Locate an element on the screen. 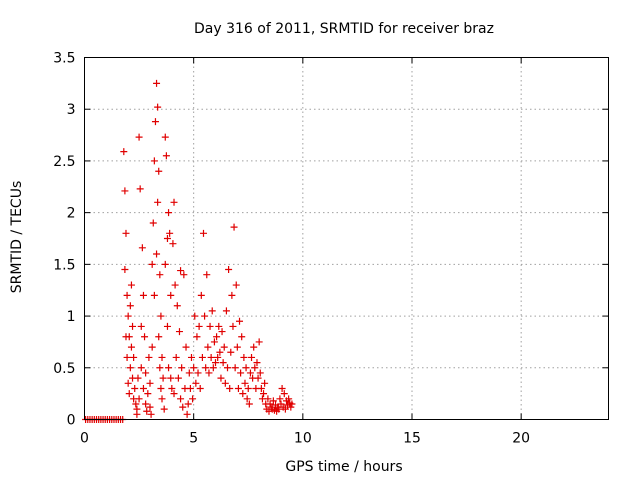  y-tick-label: 3.5 is located at coordinates (64, 59).